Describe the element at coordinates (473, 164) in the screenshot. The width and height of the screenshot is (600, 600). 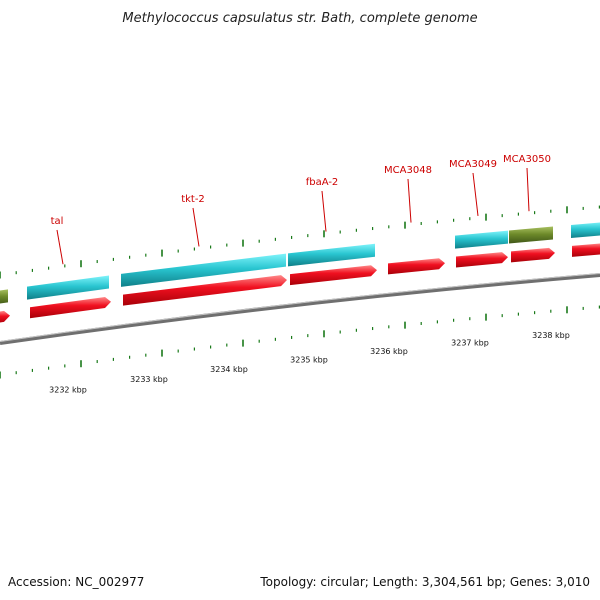
I see `gene-label: MCA3049` at that location.